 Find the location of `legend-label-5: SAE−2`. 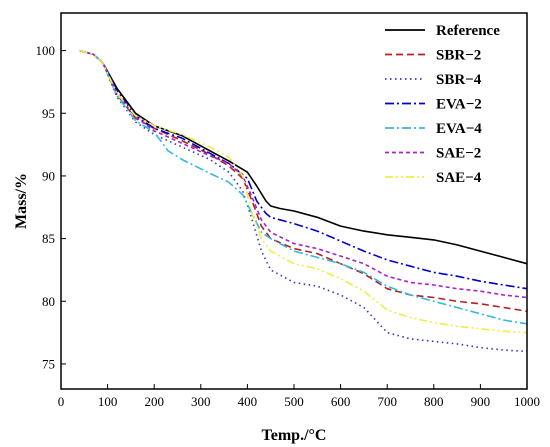

legend-label-5: SAE−2 is located at coordinates (458, 154).